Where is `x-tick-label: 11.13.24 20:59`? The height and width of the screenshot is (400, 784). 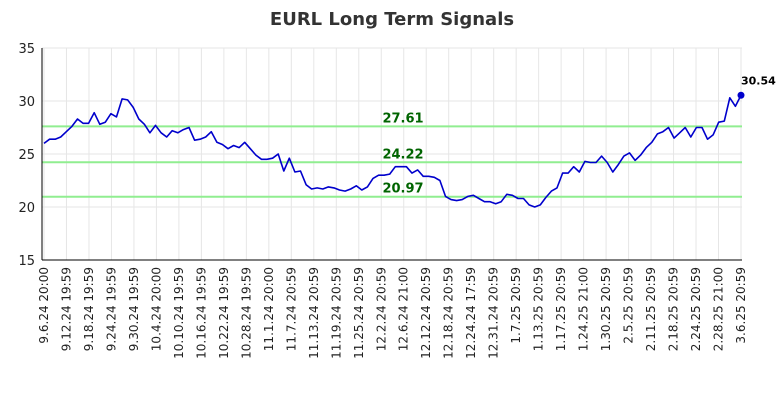 x-tick-label: 11.13.24 20:59 is located at coordinates (314, 313).